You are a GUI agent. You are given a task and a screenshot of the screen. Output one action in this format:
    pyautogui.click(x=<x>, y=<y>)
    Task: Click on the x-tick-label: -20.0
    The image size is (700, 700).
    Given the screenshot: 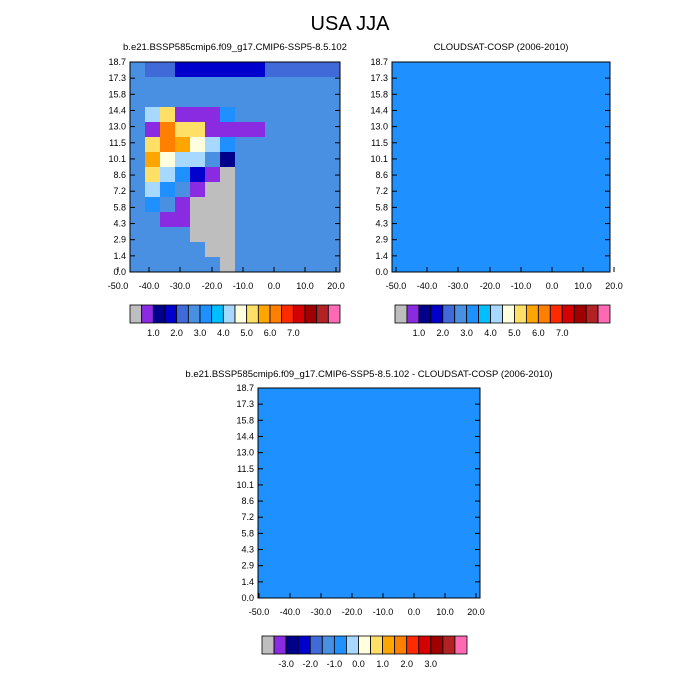 What is the action you would take?
    pyautogui.click(x=352, y=612)
    